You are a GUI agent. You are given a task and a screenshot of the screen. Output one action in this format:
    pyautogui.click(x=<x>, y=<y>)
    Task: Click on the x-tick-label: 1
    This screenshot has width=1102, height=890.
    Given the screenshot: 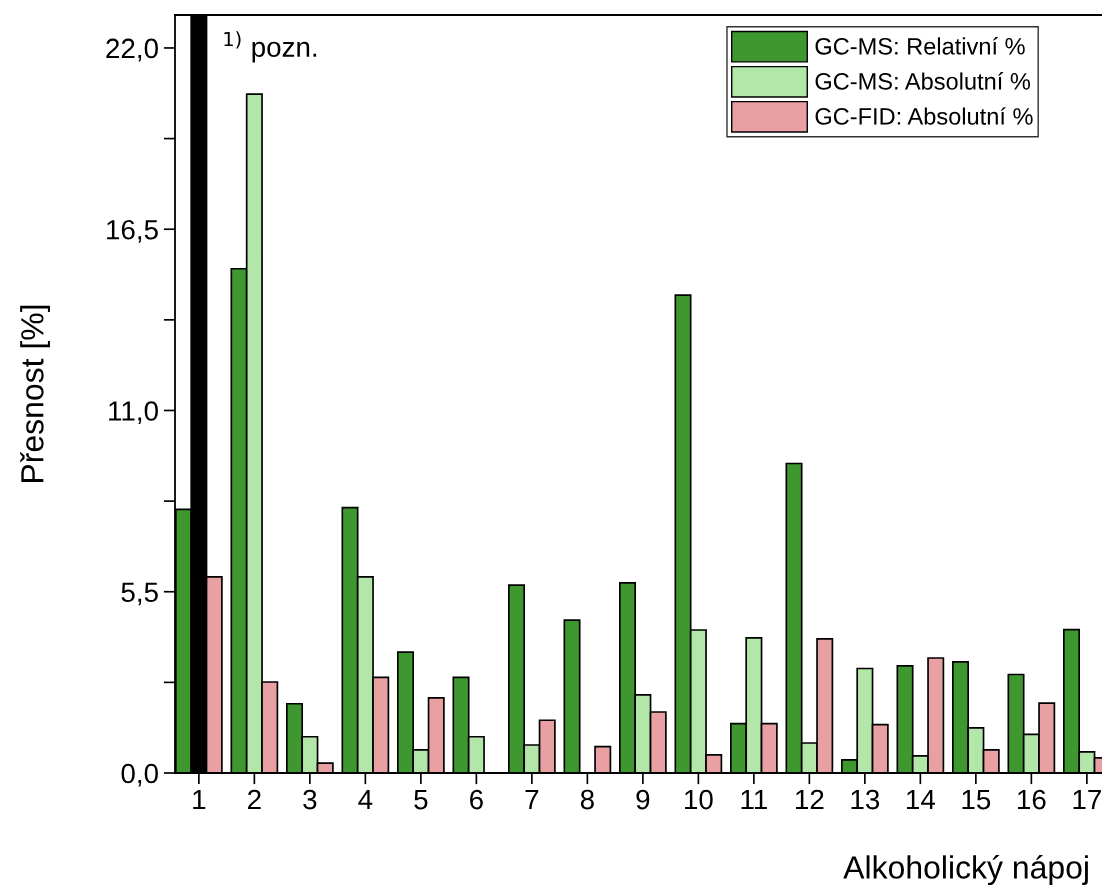 What is the action you would take?
    pyautogui.click(x=199, y=799)
    